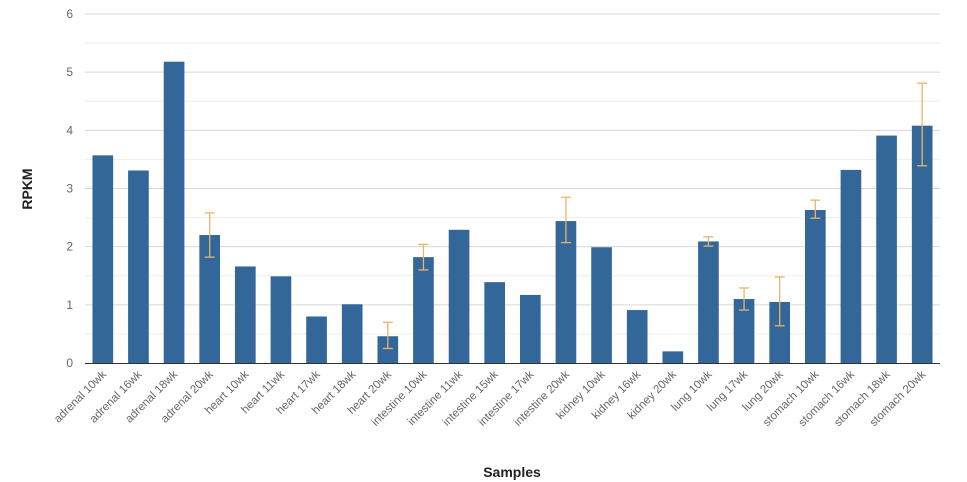 The width and height of the screenshot is (967, 482). I want to click on y-tick-label: 5, so click(69, 72).